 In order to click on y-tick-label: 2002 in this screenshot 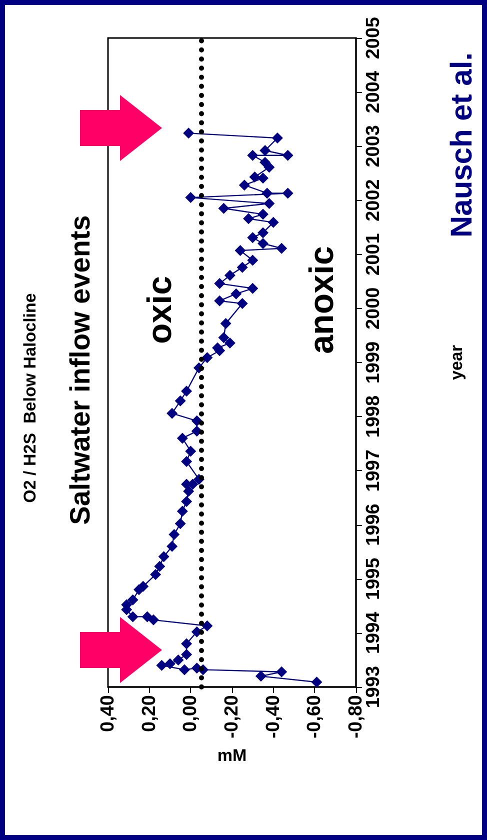, I will do `click(373, 200)`.